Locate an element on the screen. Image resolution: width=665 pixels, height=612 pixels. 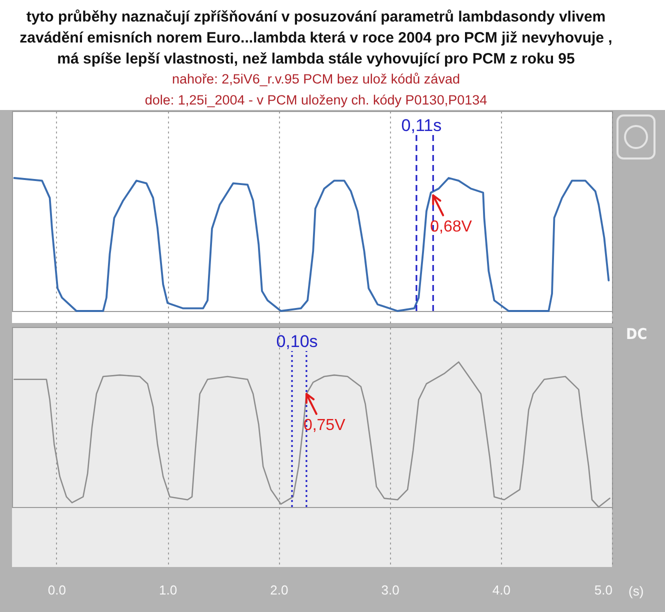
x-axis-title: (s) is located at coordinates (636, 591).